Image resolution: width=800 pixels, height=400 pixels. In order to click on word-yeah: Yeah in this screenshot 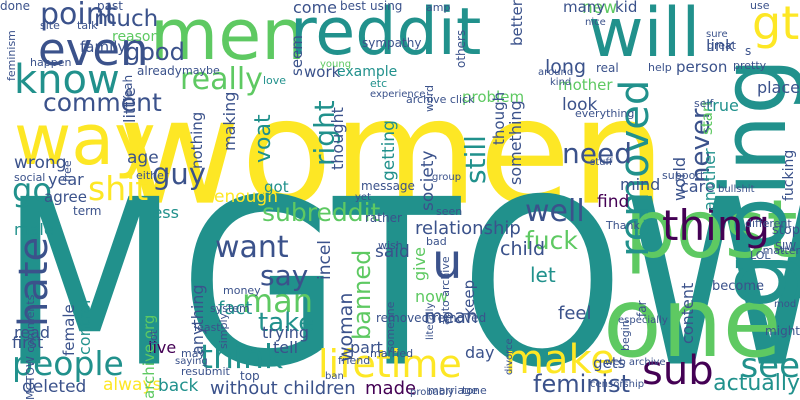, I will do `click(128, 88)`.